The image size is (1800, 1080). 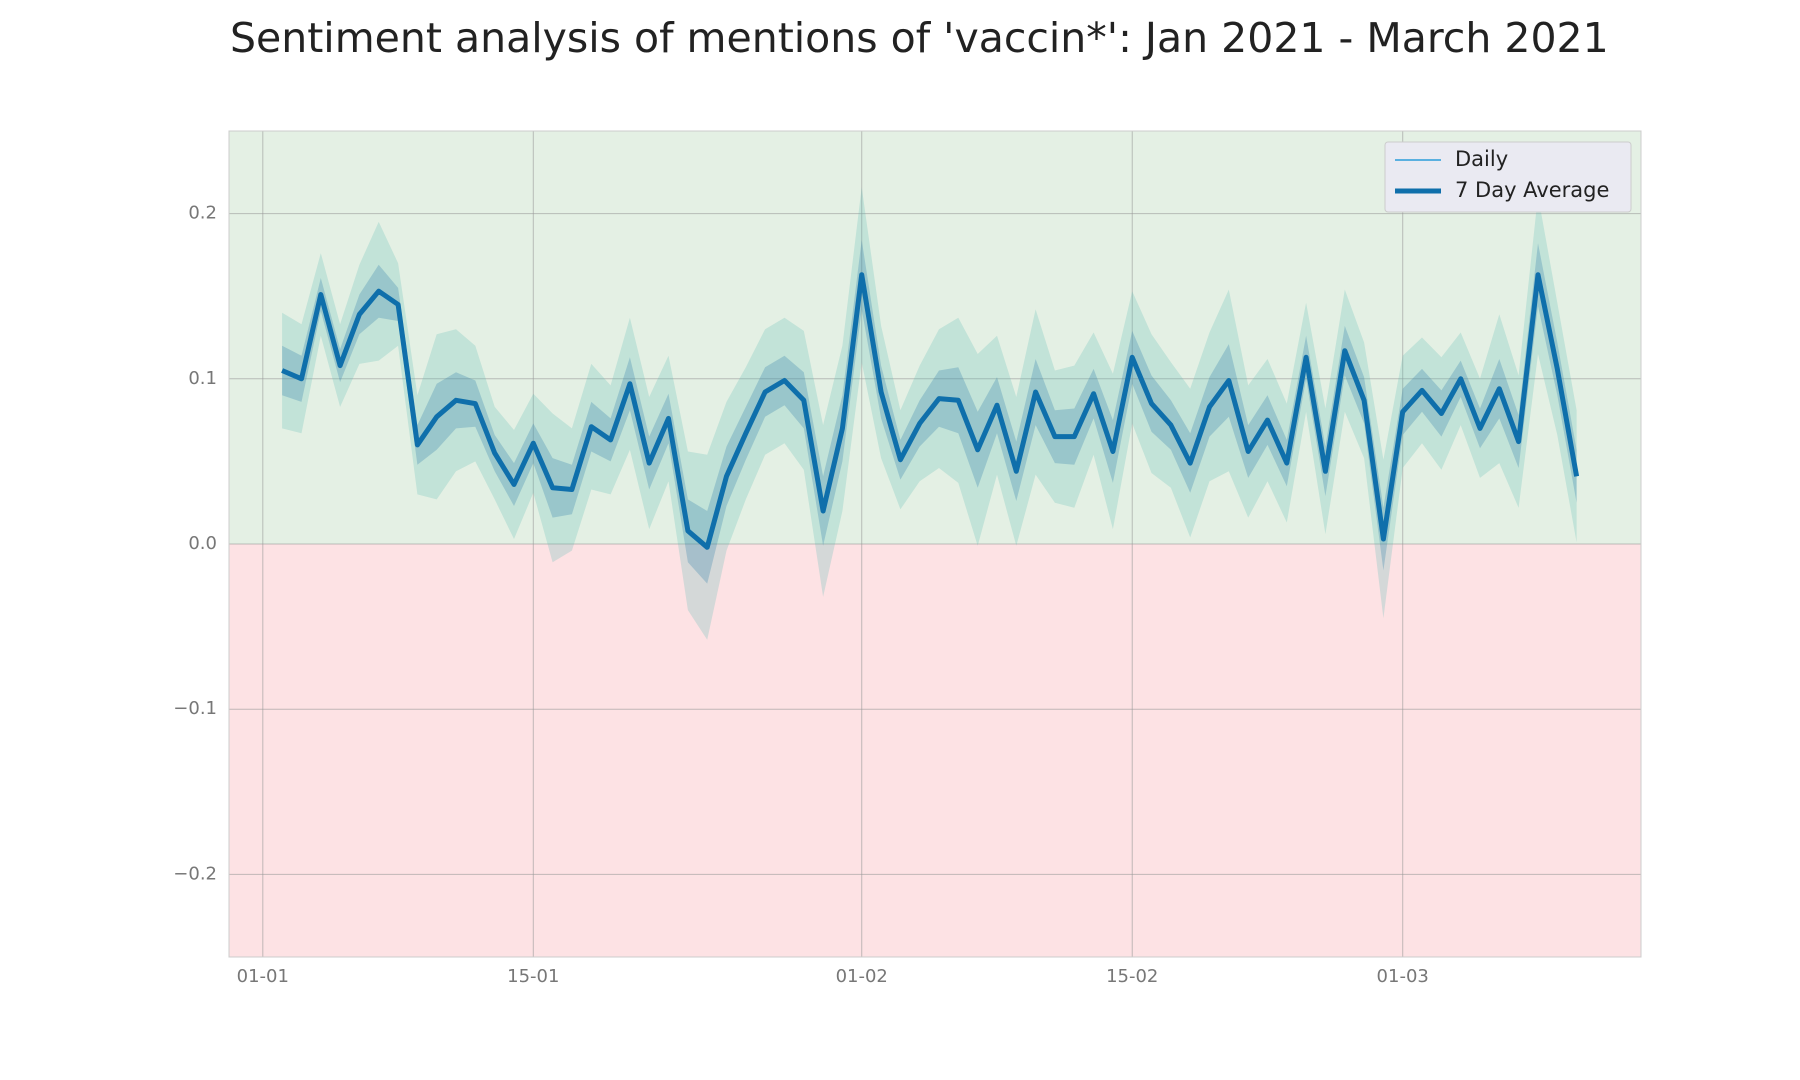 What do you see at coordinates (195, 873) in the screenshot?
I see `y-tick-label: −0.2` at bounding box center [195, 873].